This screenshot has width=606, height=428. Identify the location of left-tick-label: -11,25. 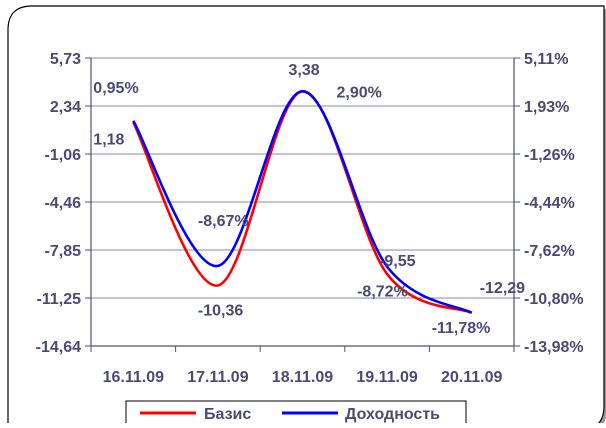
(59, 299).